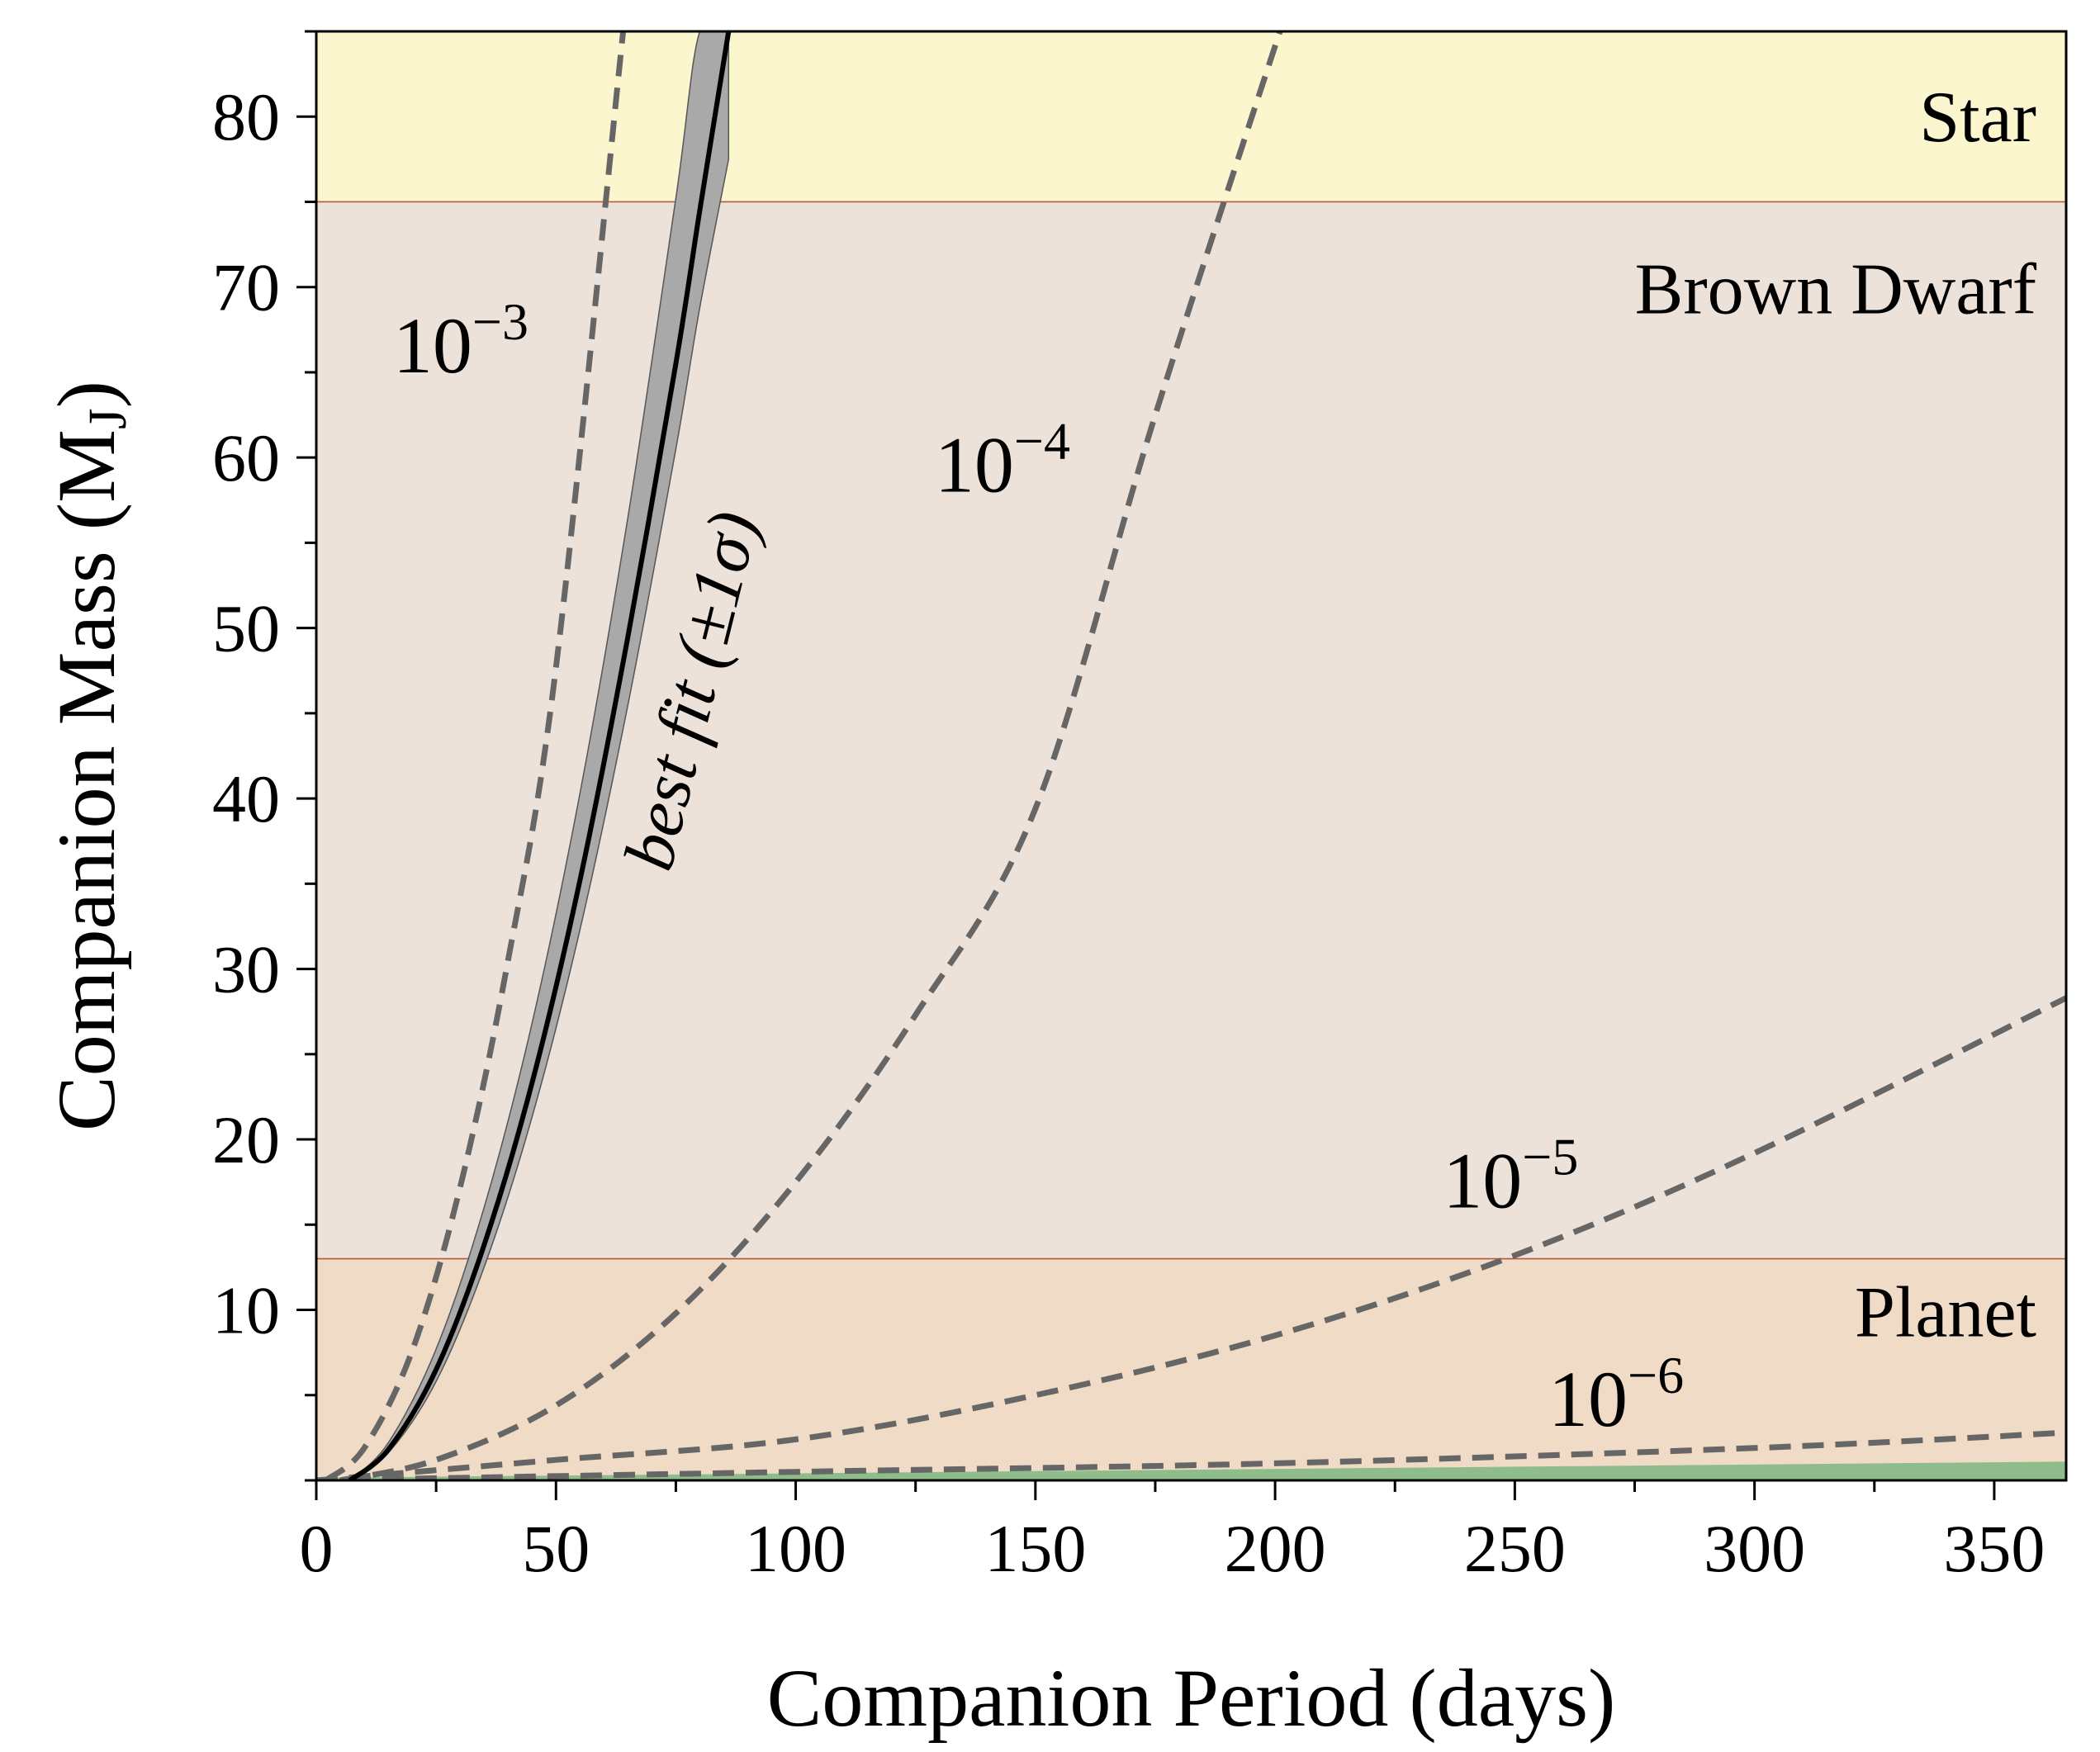 Image resolution: width=2100 pixels, height=1752 pixels. What do you see at coordinates (1754, 1548) in the screenshot?
I see `x-tick-label: 300` at bounding box center [1754, 1548].